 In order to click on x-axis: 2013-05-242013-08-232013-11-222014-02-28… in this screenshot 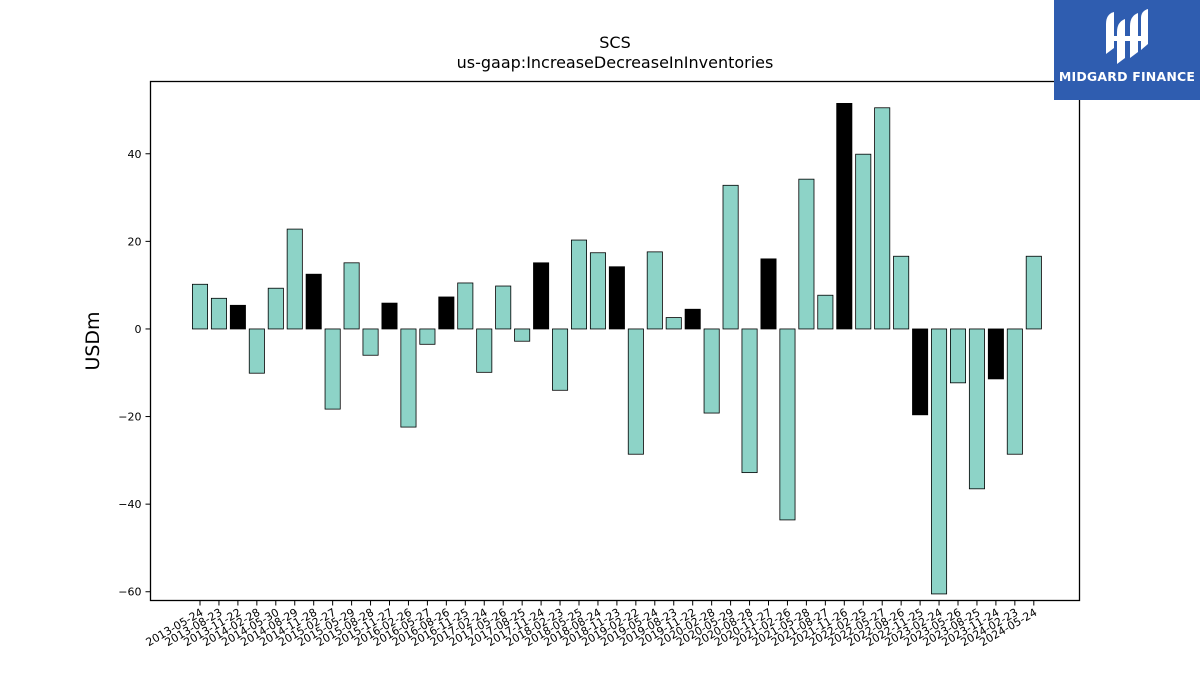, I will do `click(591, 624)`.